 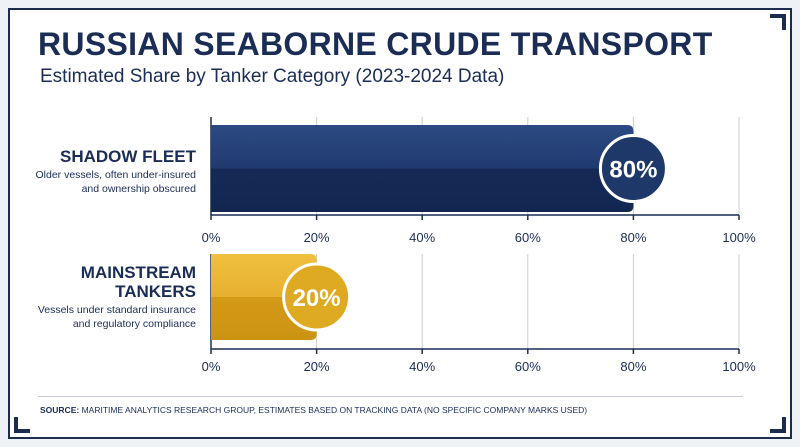 I want to click on corner-bracket-top-right-vertical, so click(x=784, y=22).